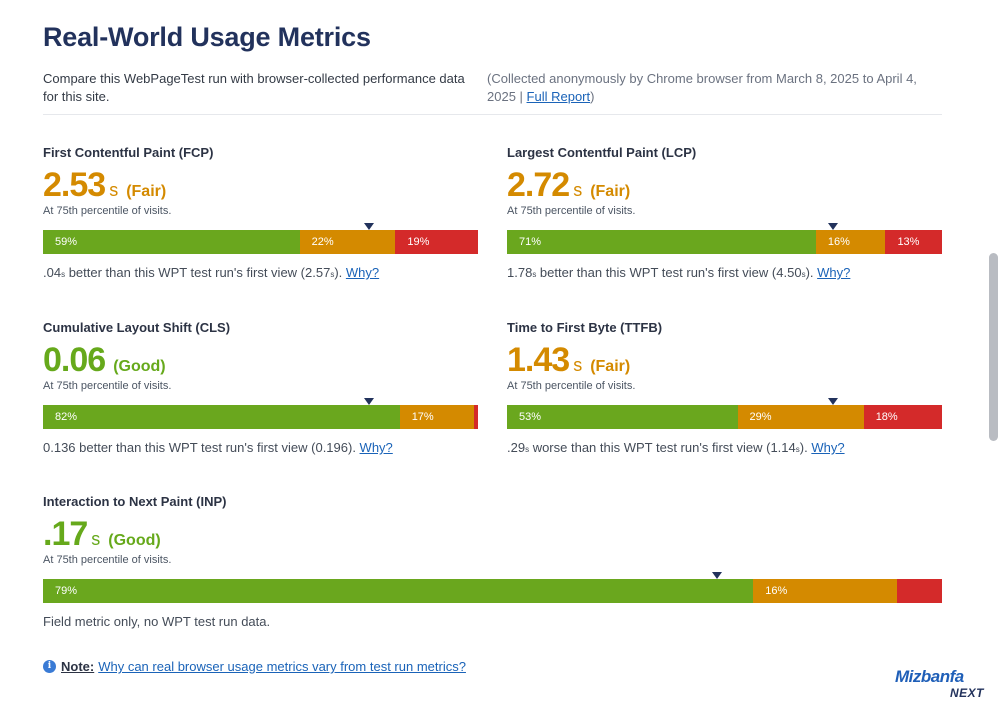  What do you see at coordinates (128, 152) in the screenshot?
I see `metric-title: First Contentful Paint (FCP)` at bounding box center [128, 152].